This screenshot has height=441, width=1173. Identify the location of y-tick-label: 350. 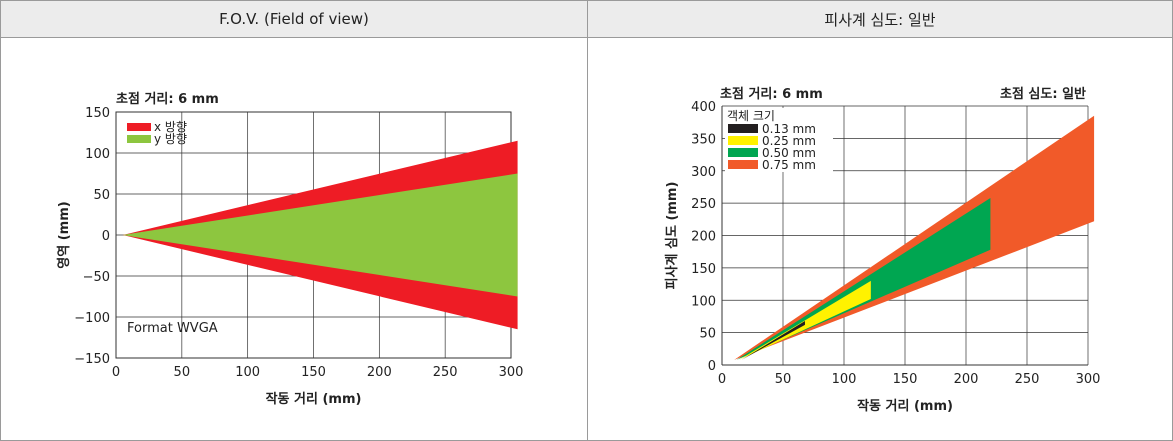
(703, 139).